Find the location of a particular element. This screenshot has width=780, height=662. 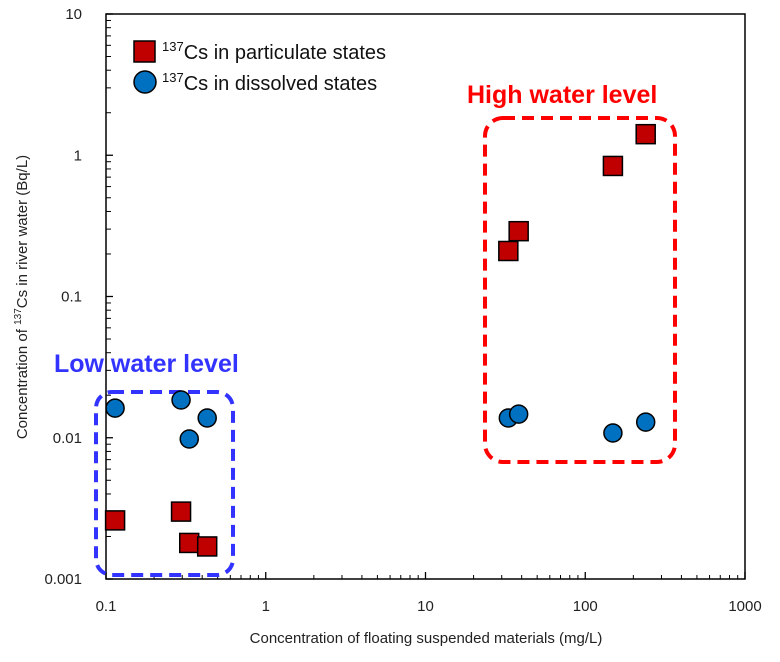

y-tick-label: 1 is located at coordinates (78, 155).